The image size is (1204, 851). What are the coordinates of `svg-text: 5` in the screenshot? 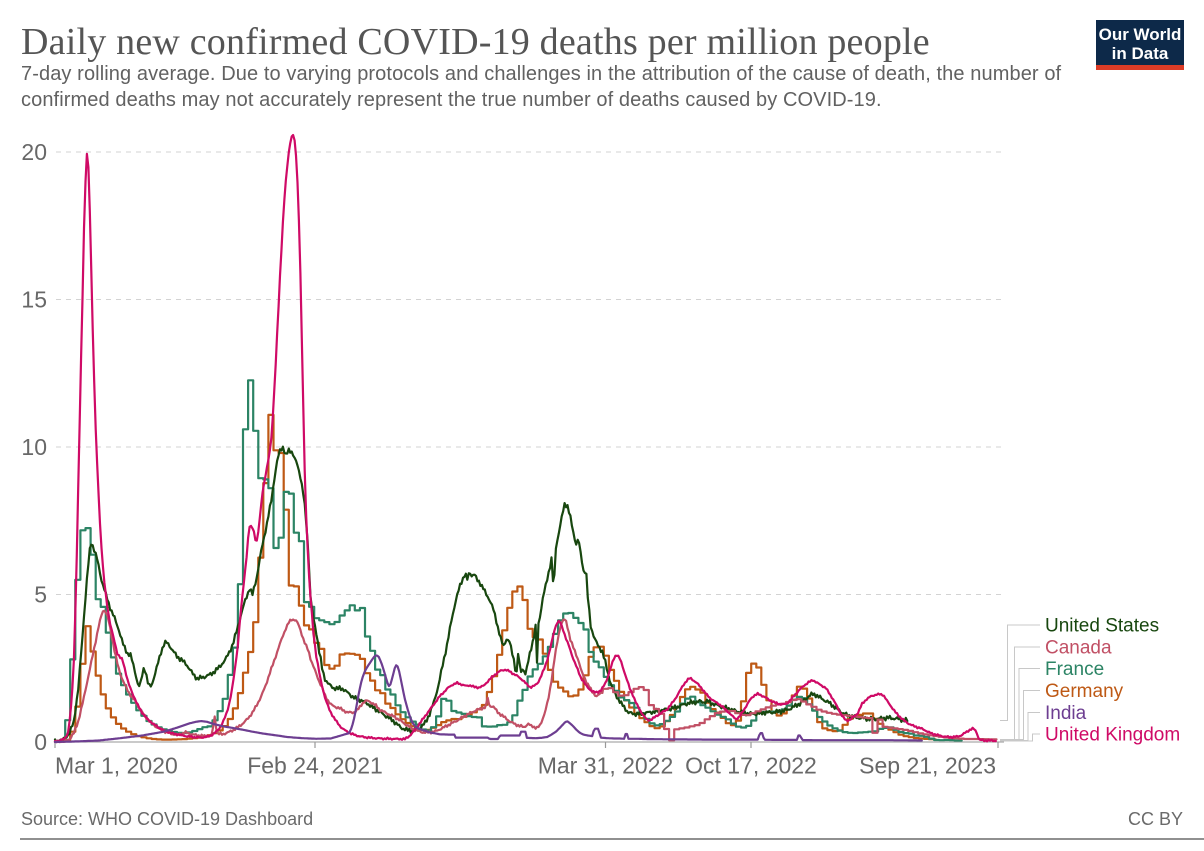 It's located at (40, 595).